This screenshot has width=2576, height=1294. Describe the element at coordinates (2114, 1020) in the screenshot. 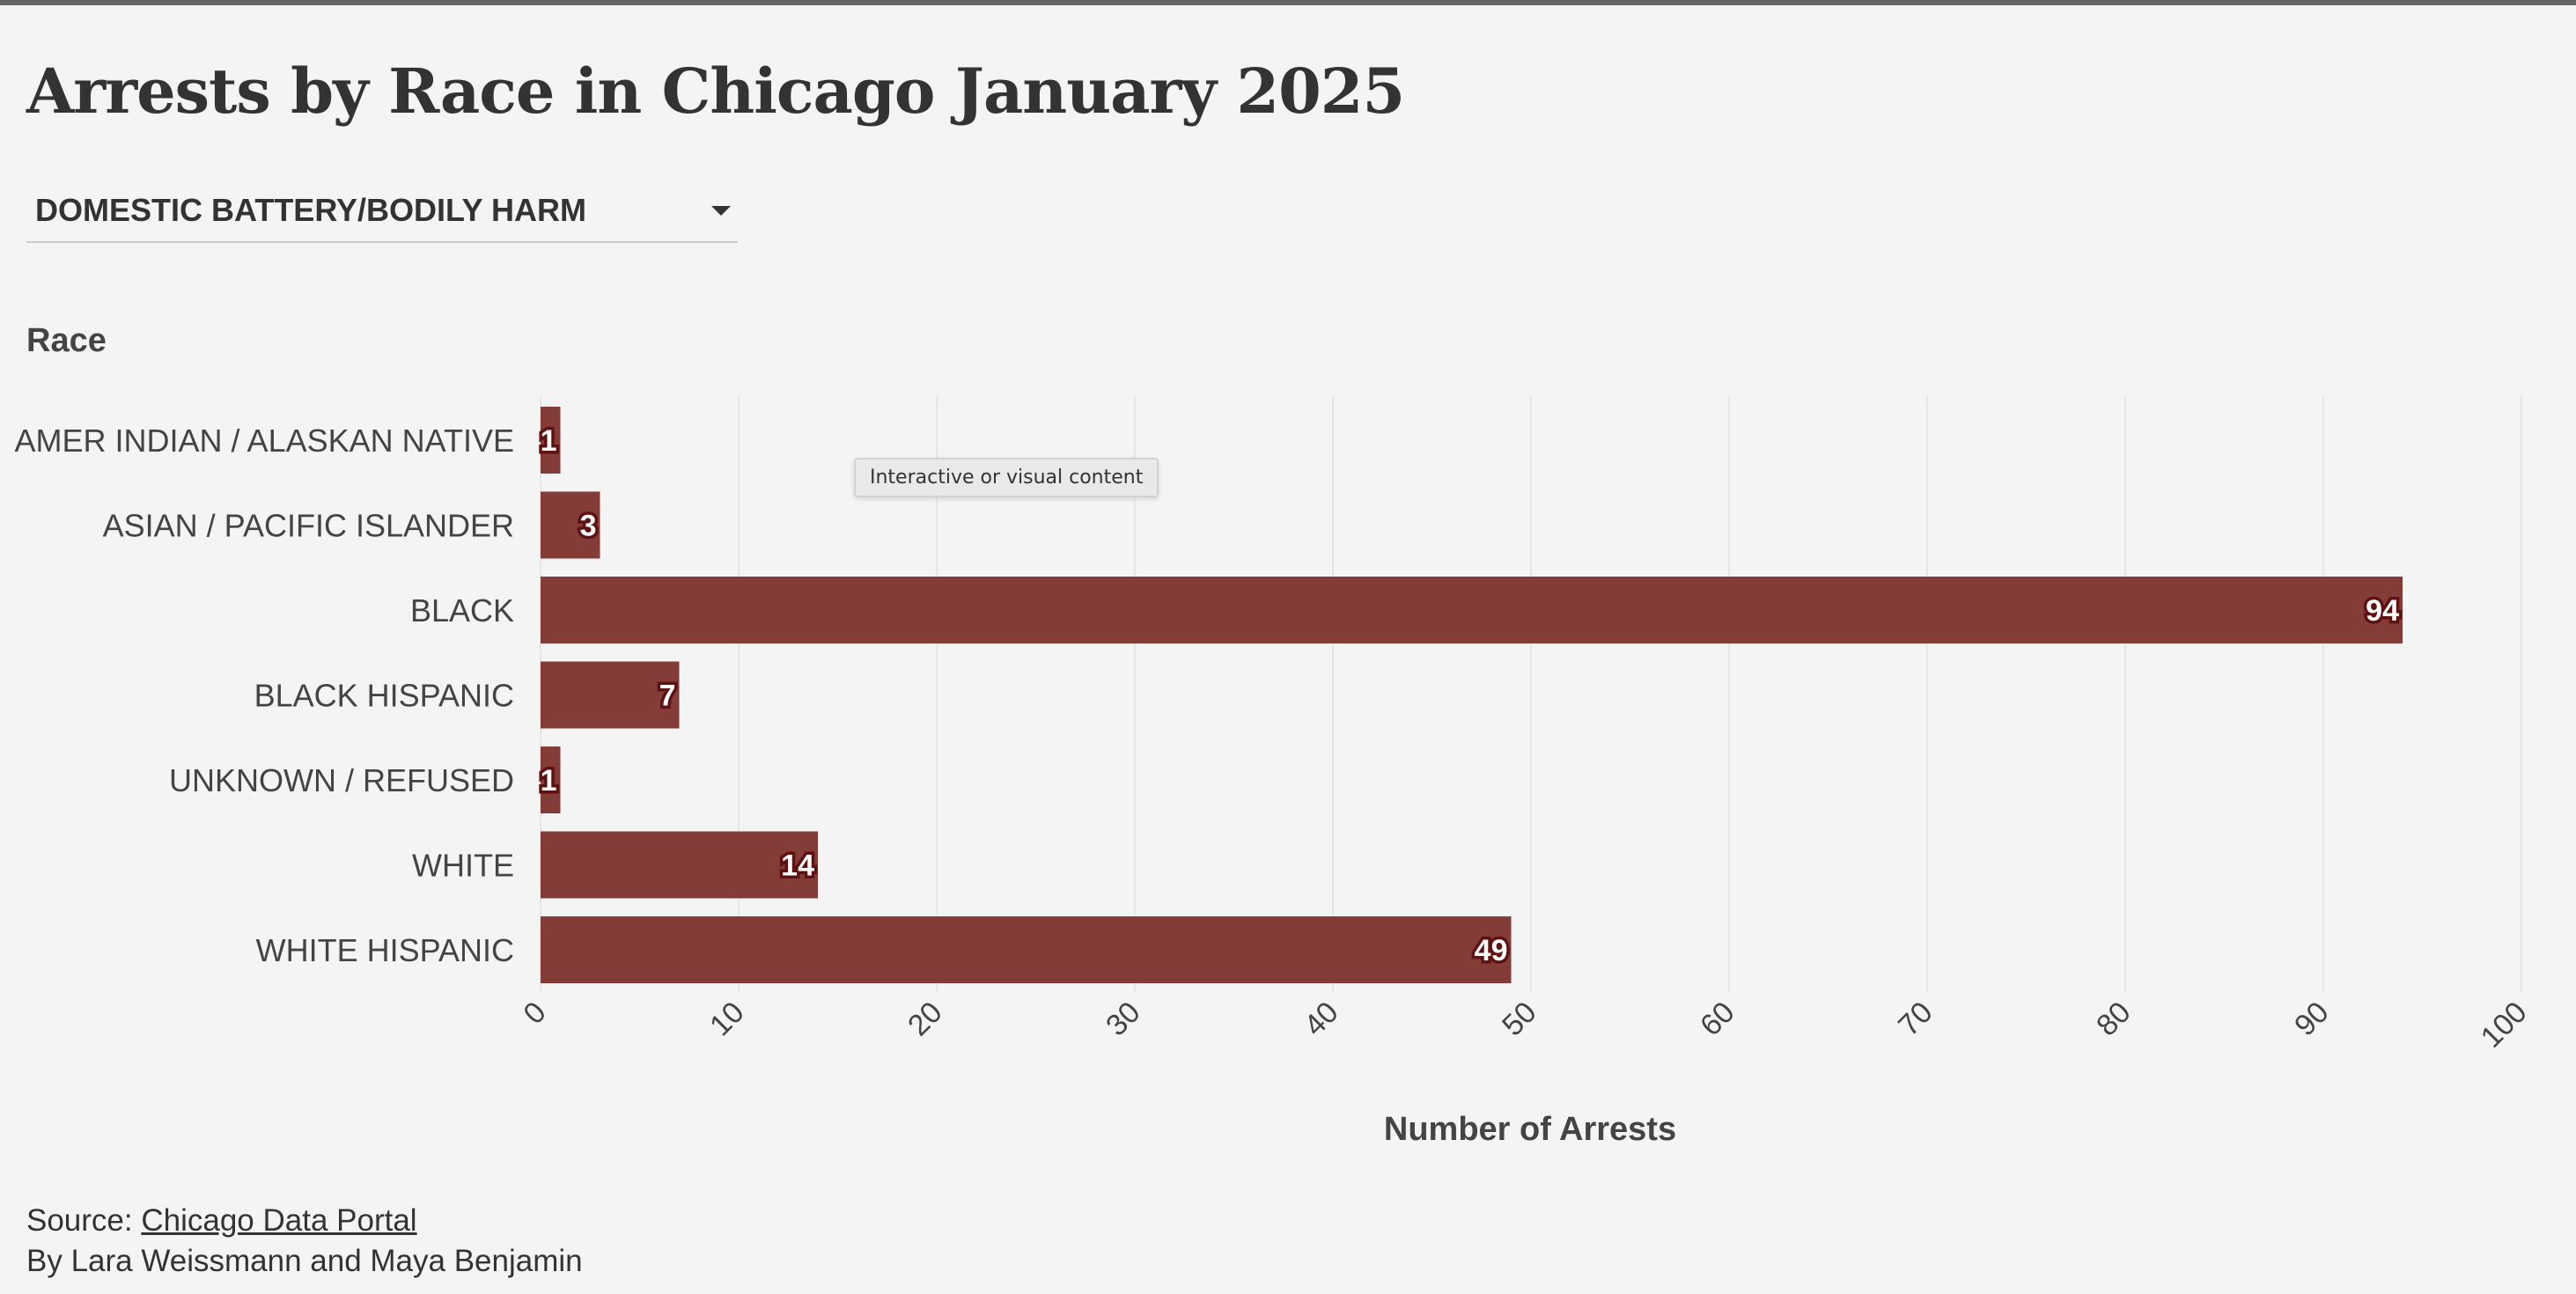

I see `x-tick-label: 80` at that location.